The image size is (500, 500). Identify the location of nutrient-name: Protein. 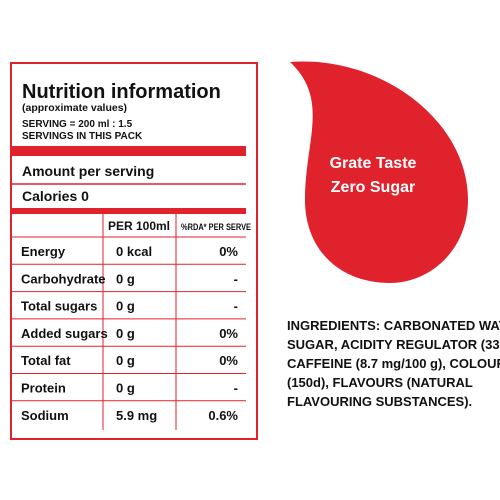
(43, 388).